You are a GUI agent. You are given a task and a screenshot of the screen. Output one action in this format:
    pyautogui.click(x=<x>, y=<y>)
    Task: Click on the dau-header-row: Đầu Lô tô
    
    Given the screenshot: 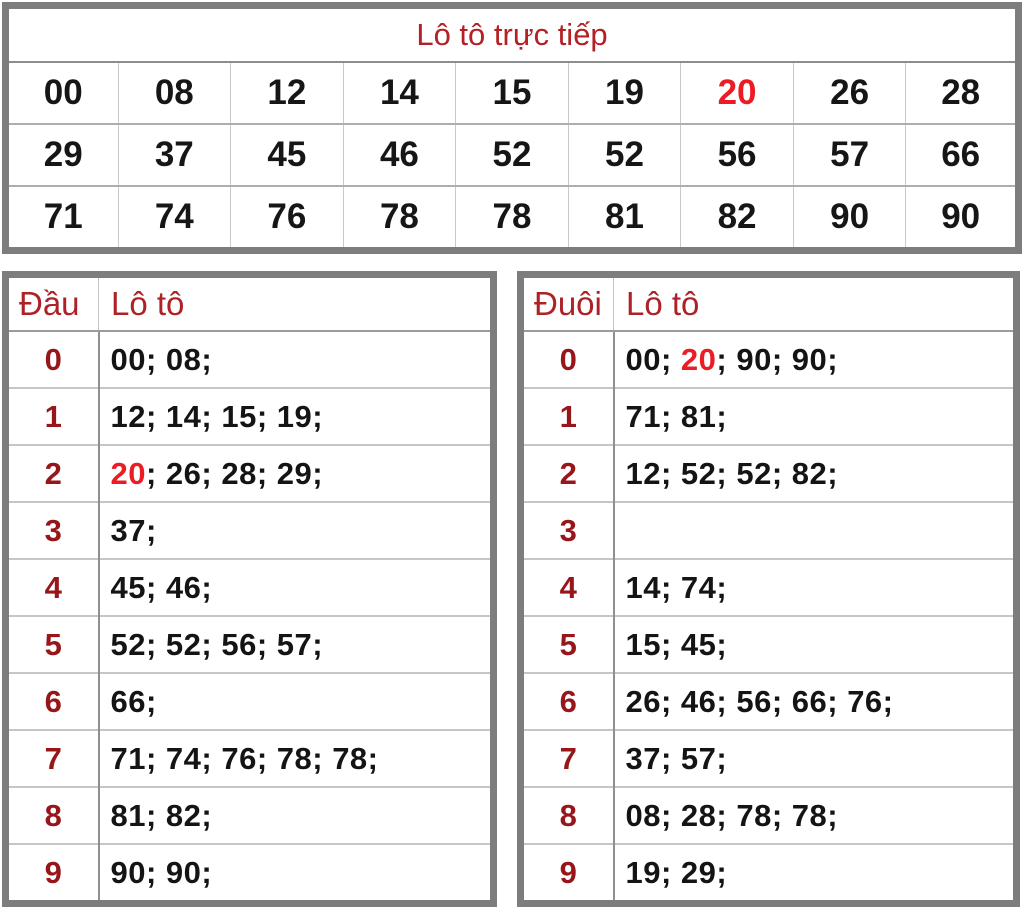 What is the action you would take?
    pyautogui.click(x=249, y=303)
    